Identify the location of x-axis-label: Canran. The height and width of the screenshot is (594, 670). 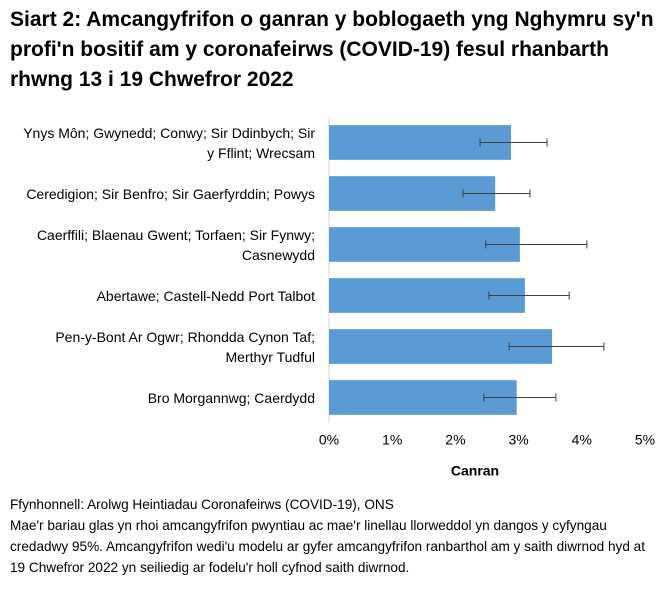
(475, 471).